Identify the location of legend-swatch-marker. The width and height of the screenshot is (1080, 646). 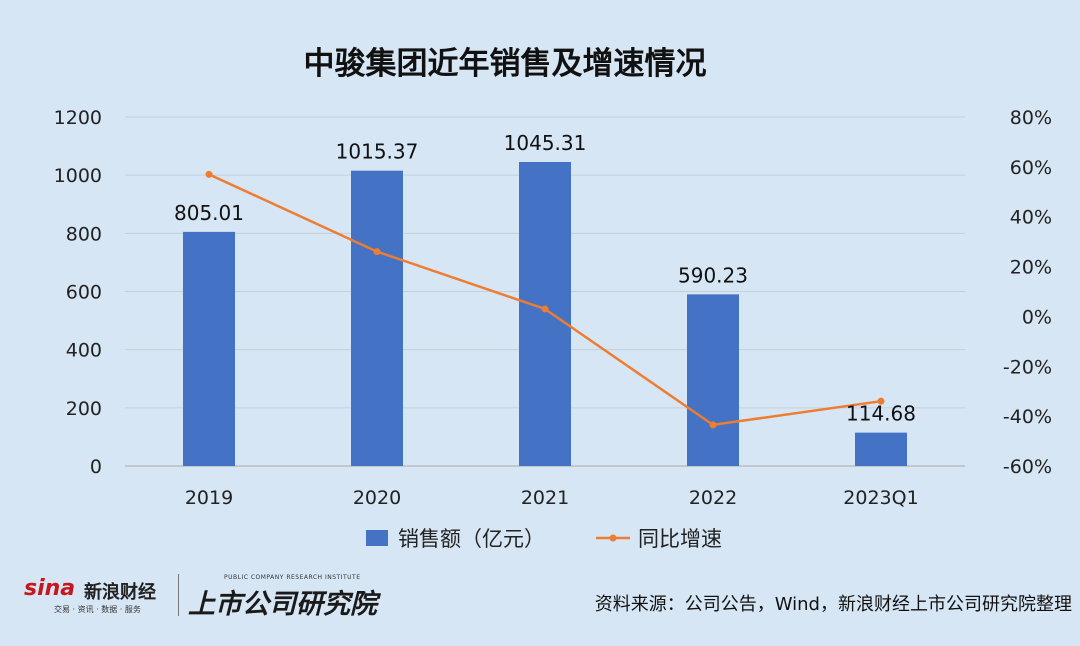
(613, 538).